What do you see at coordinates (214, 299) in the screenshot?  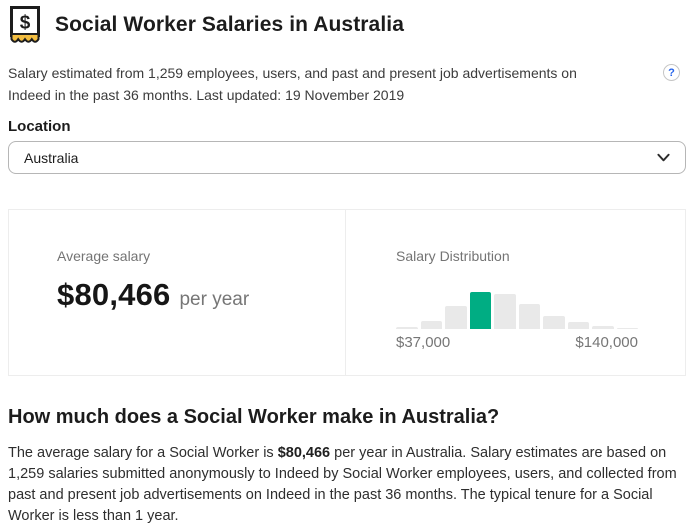 I see `salary-period-label: per year` at bounding box center [214, 299].